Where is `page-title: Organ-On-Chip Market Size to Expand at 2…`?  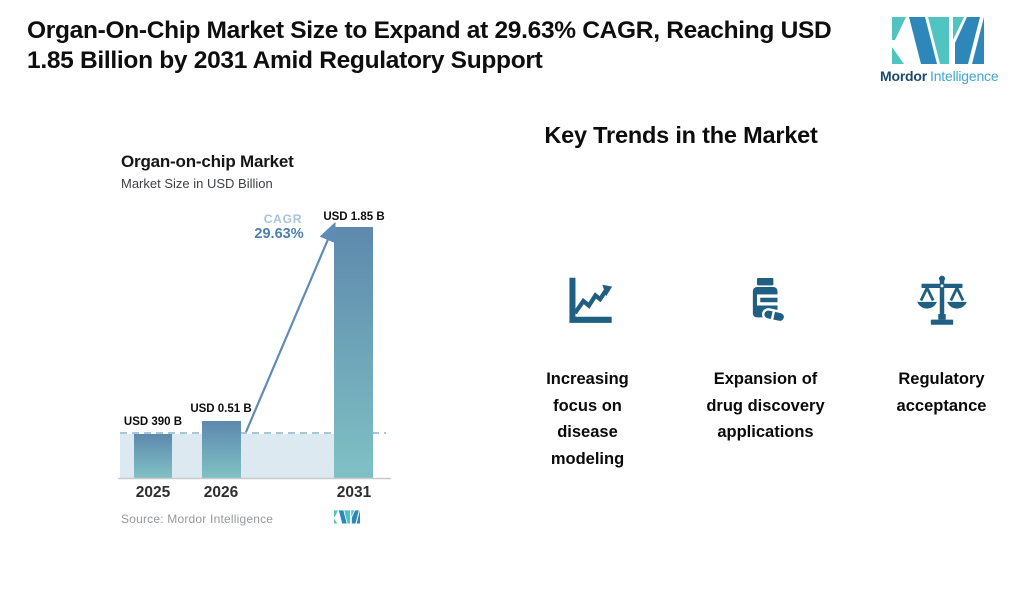
page-title: Organ-On-Chip Market Size to Expand at 2… is located at coordinates (429, 45).